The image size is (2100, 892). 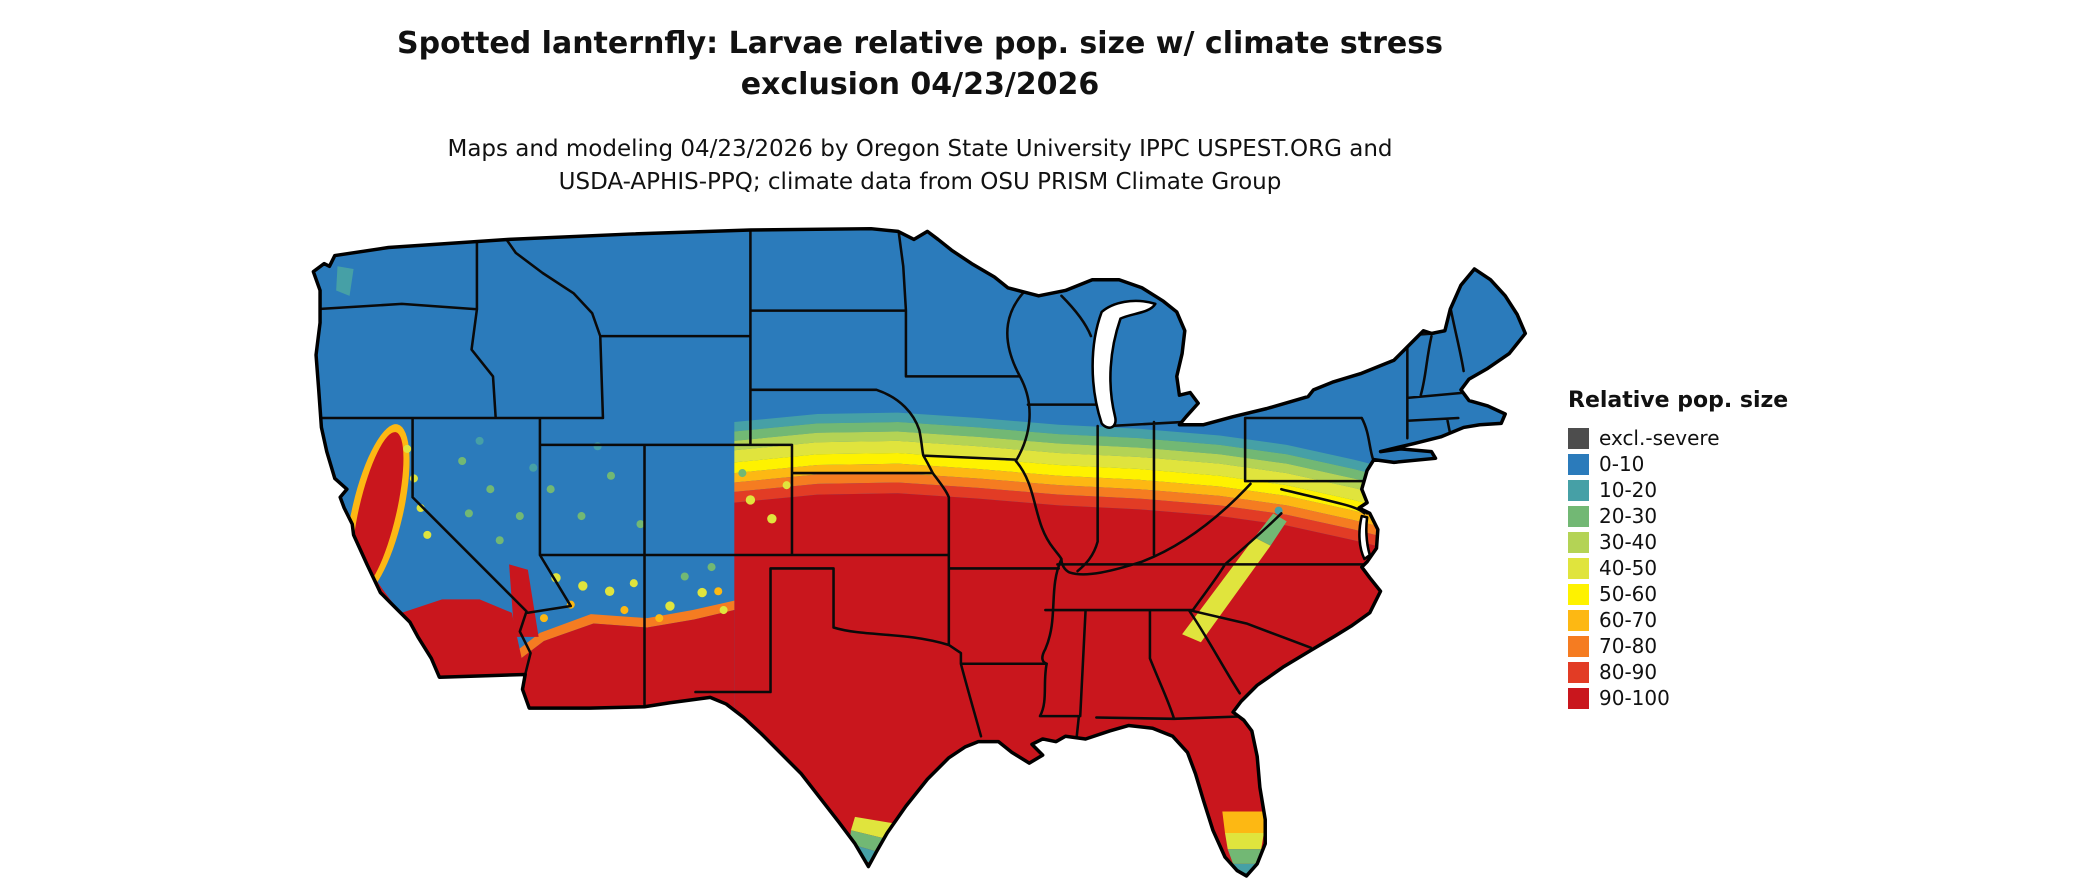 What do you see at coordinates (1634, 698) in the screenshot?
I see `legend-label: 90-100` at bounding box center [1634, 698].